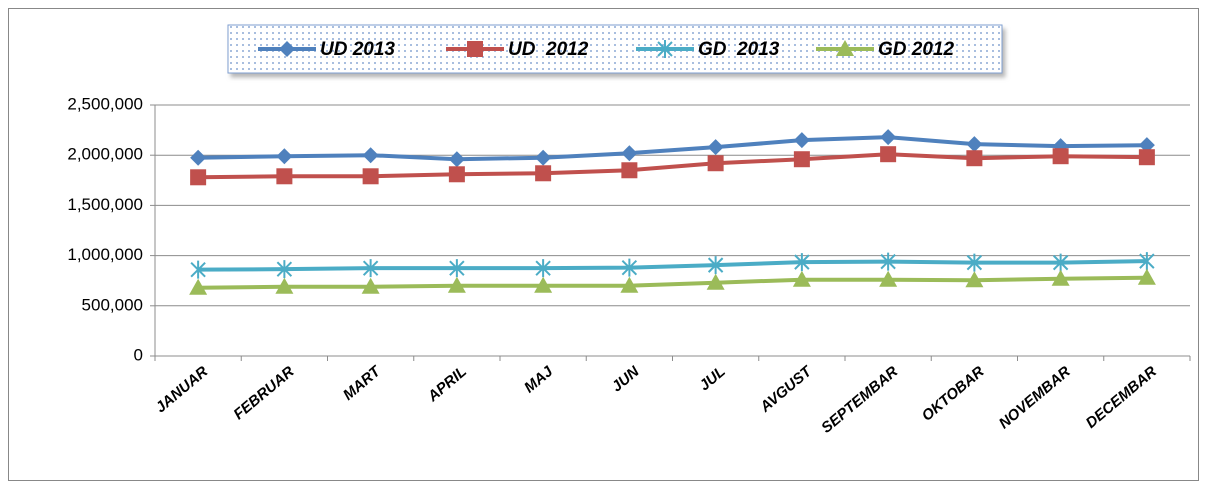 Image resolution: width=1206 pixels, height=487 pixels. What do you see at coordinates (105, 154) in the screenshot?
I see `y-tick-label: 2,000,000` at bounding box center [105, 154].